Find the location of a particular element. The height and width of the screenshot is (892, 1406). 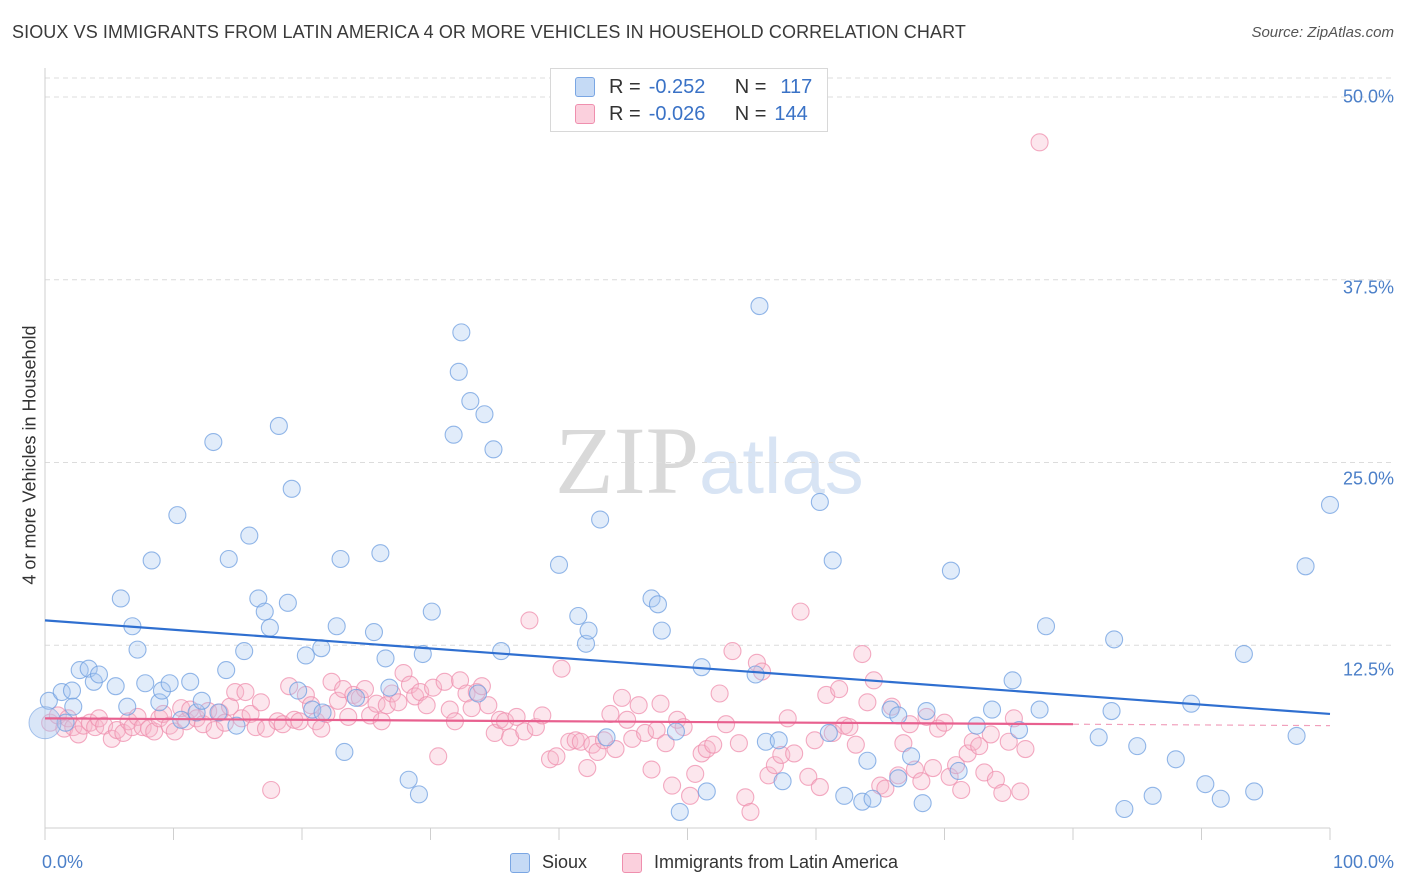

latin-swatch is located at coordinates (585, 114).